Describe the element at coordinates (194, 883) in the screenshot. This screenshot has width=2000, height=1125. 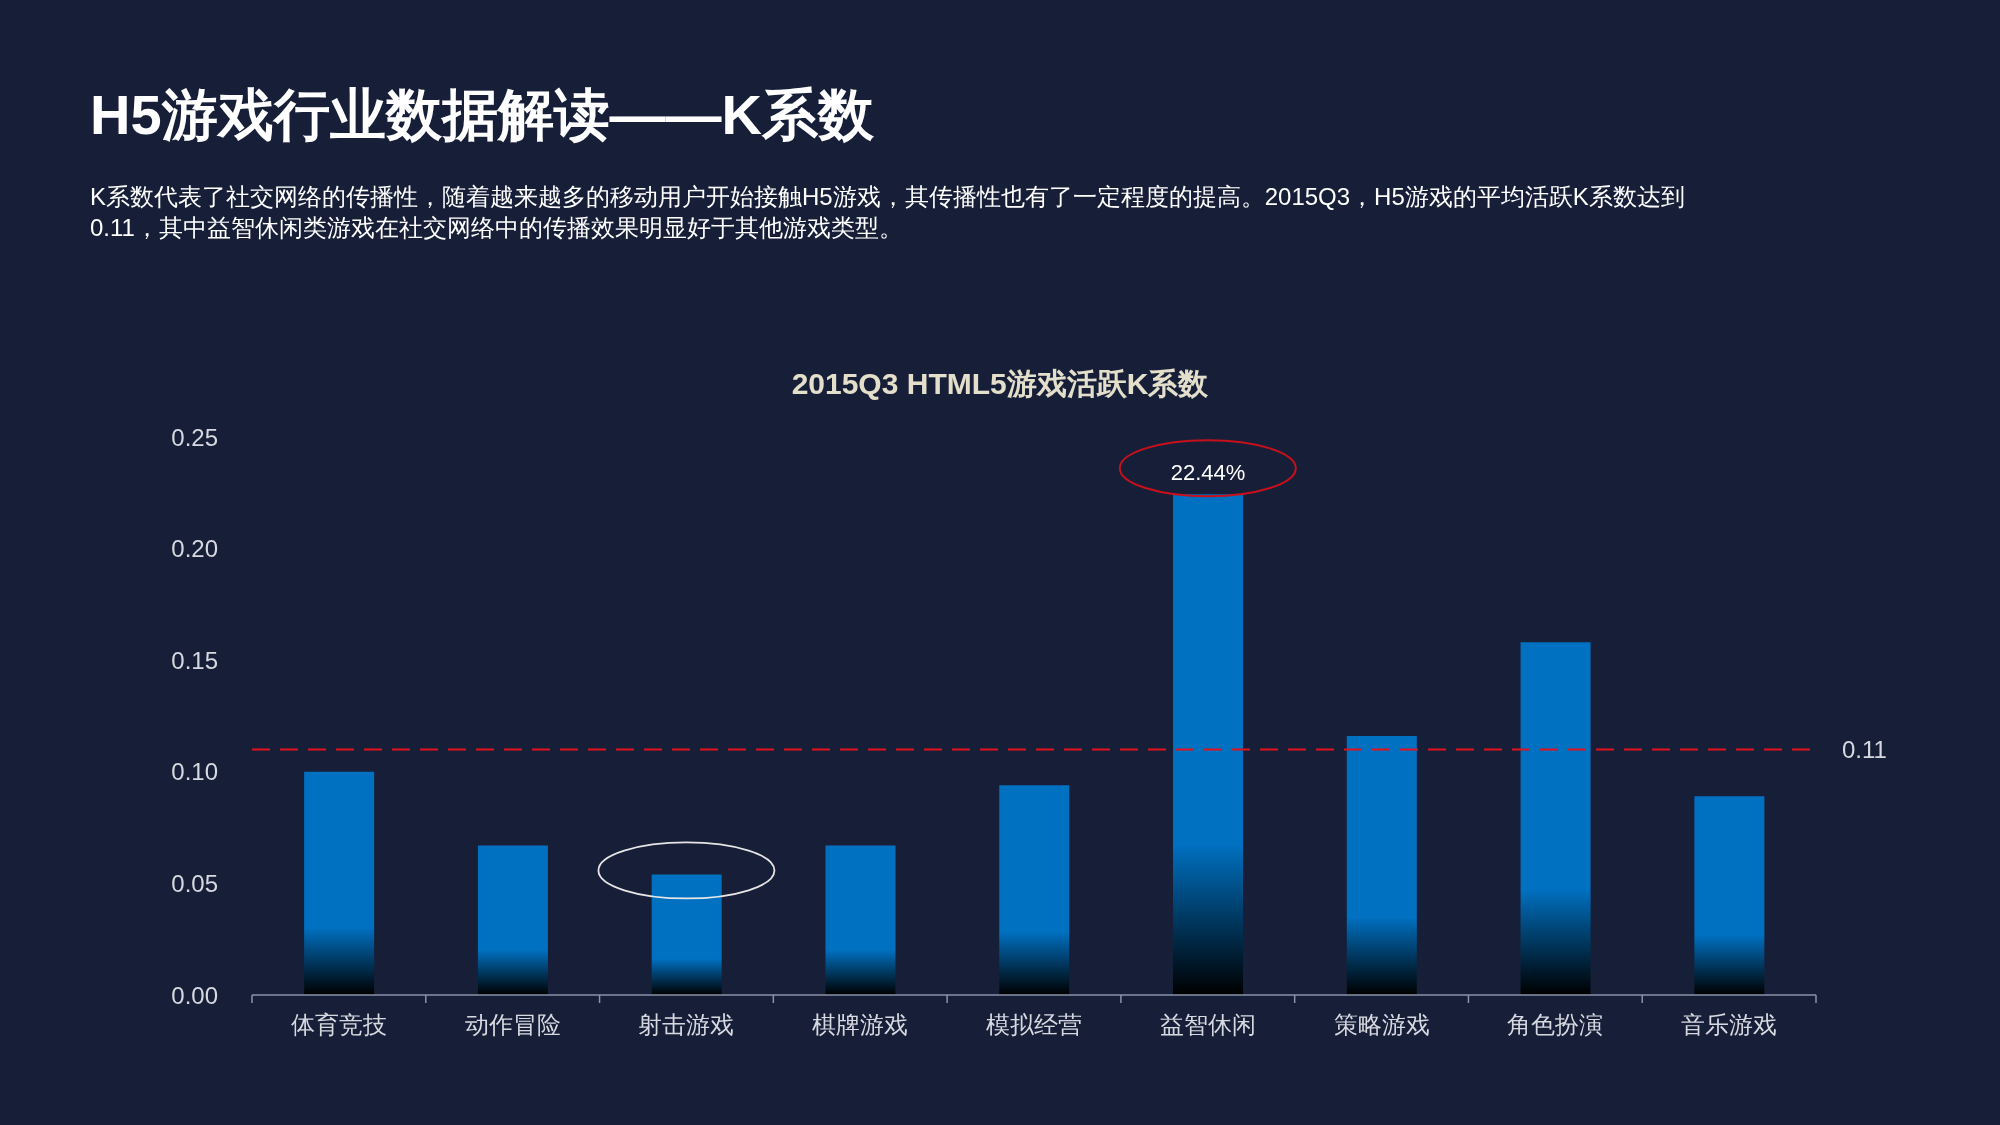
I see `y-tick-label: 0.05` at that location.